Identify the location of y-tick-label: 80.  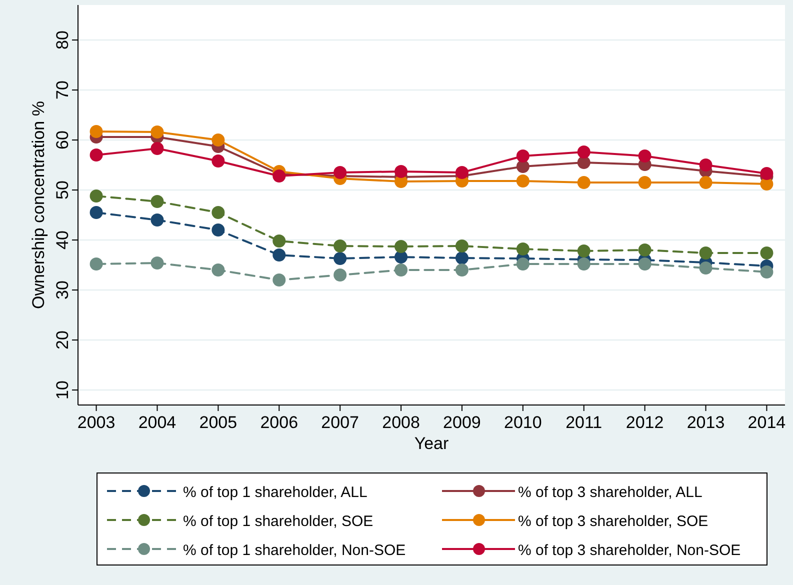
(62, 40).